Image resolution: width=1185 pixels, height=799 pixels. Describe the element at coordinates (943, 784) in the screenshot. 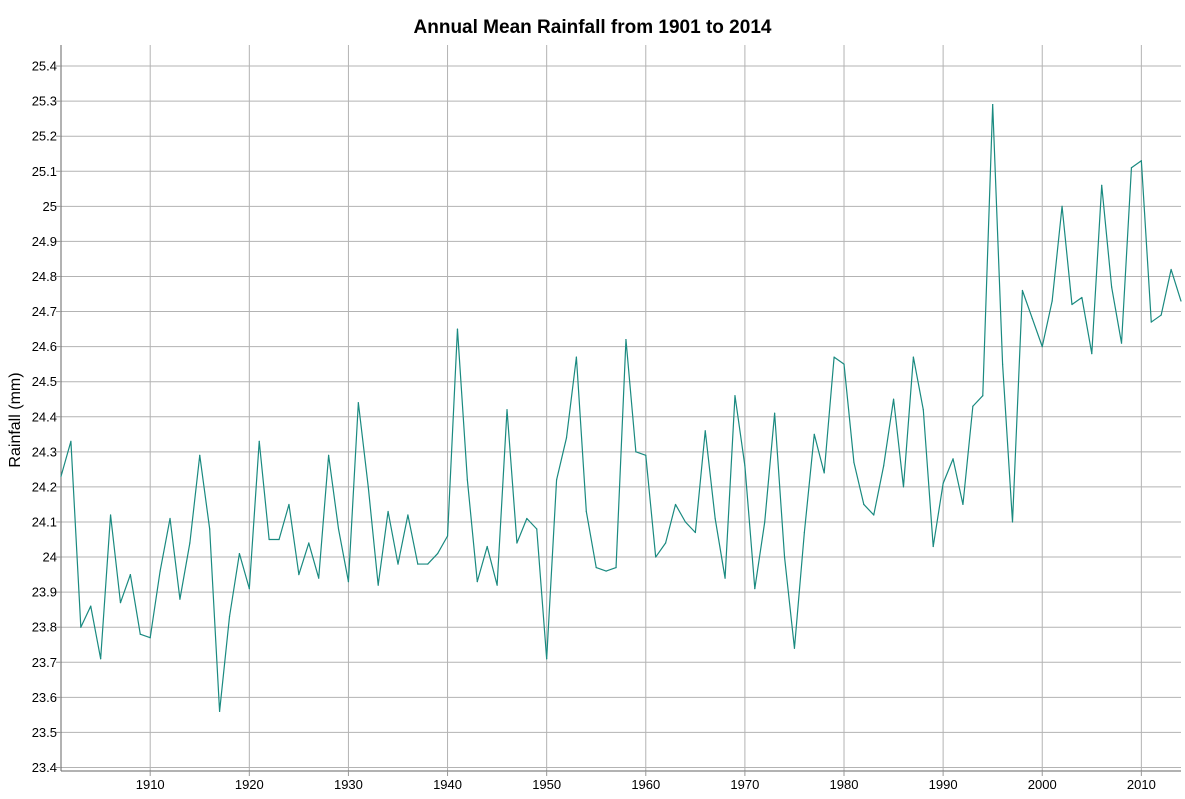

I see `x-tick-label: 1990` at that location.